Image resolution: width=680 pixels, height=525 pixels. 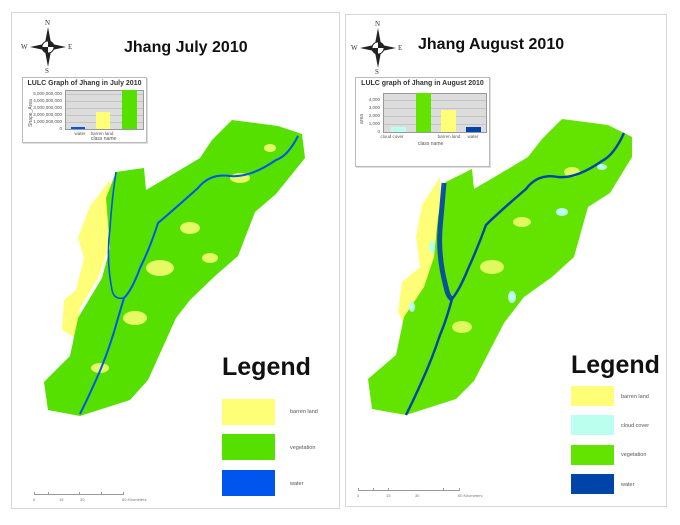 I want to click on chart-title: LULC Graph of Jhang in July 2010, so click(x=84, y=83).